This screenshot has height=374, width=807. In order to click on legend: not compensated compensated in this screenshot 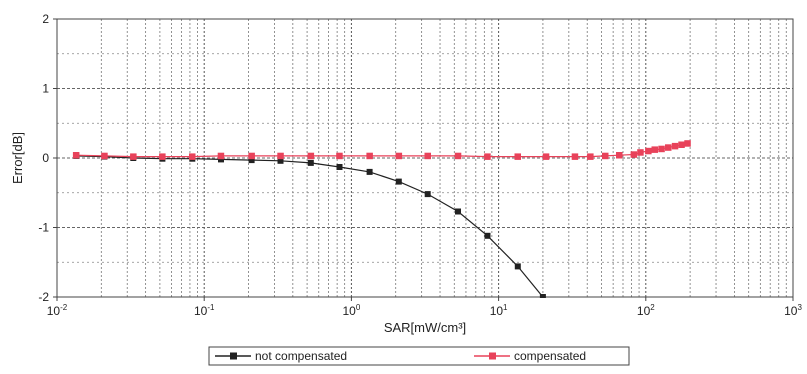, I will do `click(419, 356)`.